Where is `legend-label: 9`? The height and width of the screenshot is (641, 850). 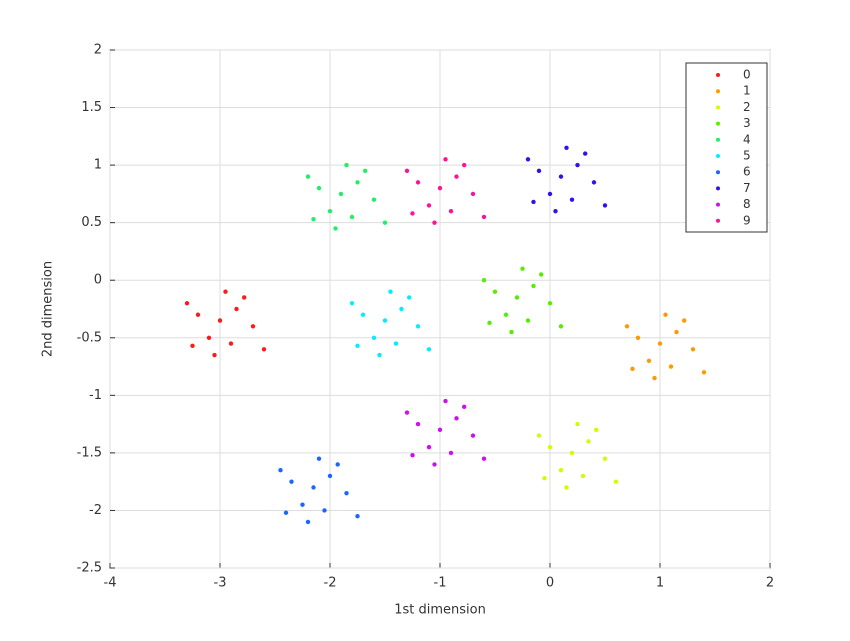
legend-label: 9 is located at coordinates (747, 220).